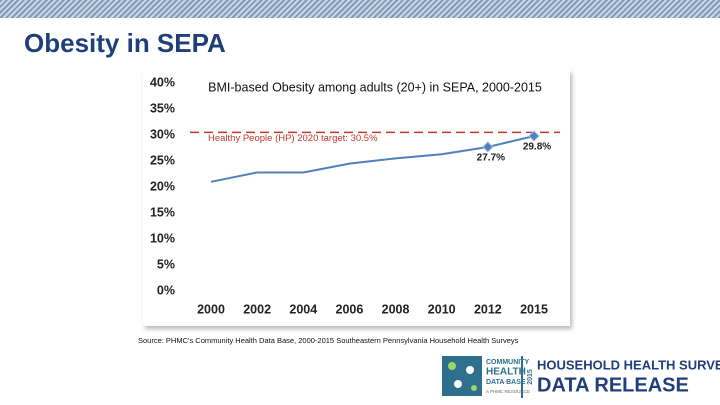 This screenshot has width=720, height=405. I want to click on header-stripe, so click(360, 9).